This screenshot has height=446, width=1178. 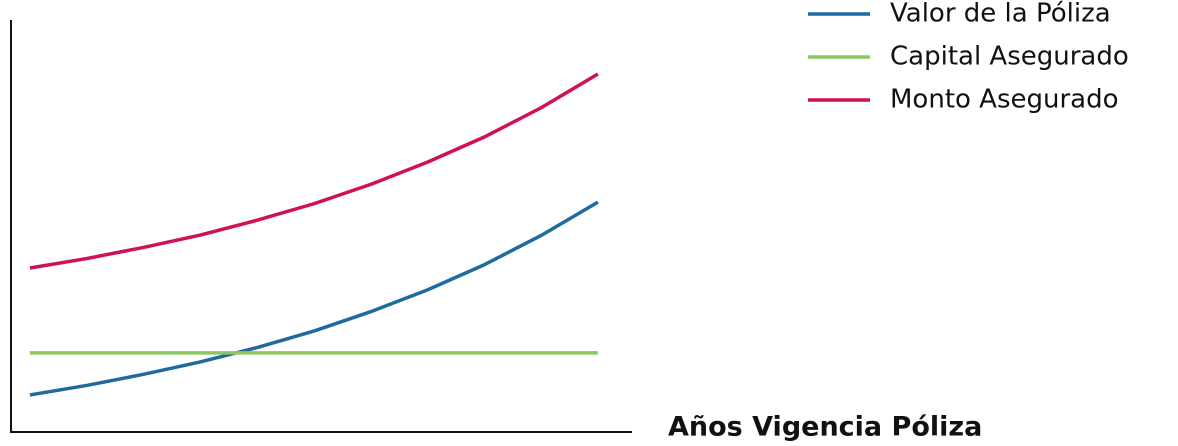 I want to click on legend-label: Capital Asegurado, so click(x=1009, y=57).